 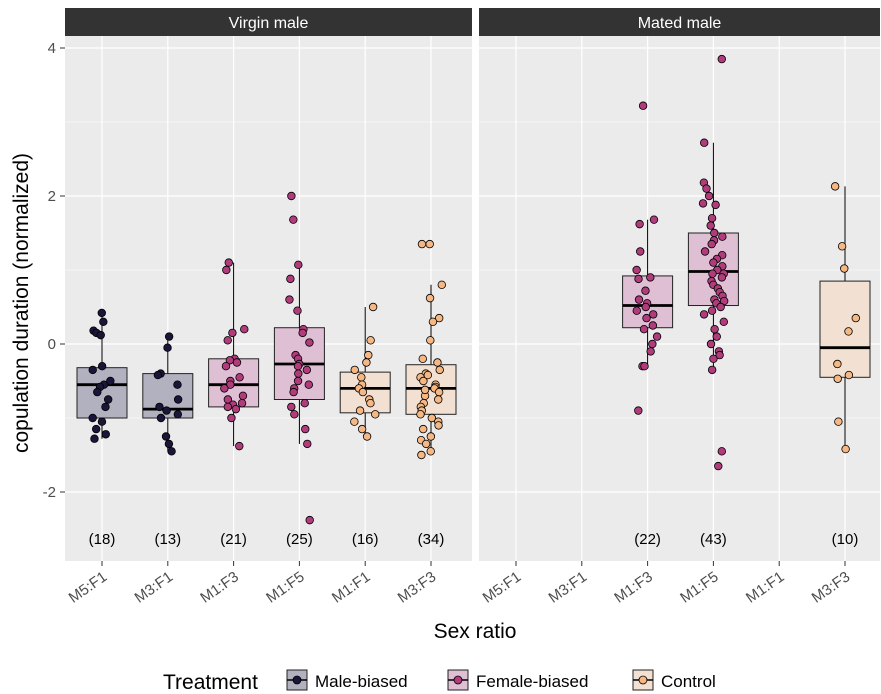 I want to click on box-group: (10), so click(x=845, y=365).